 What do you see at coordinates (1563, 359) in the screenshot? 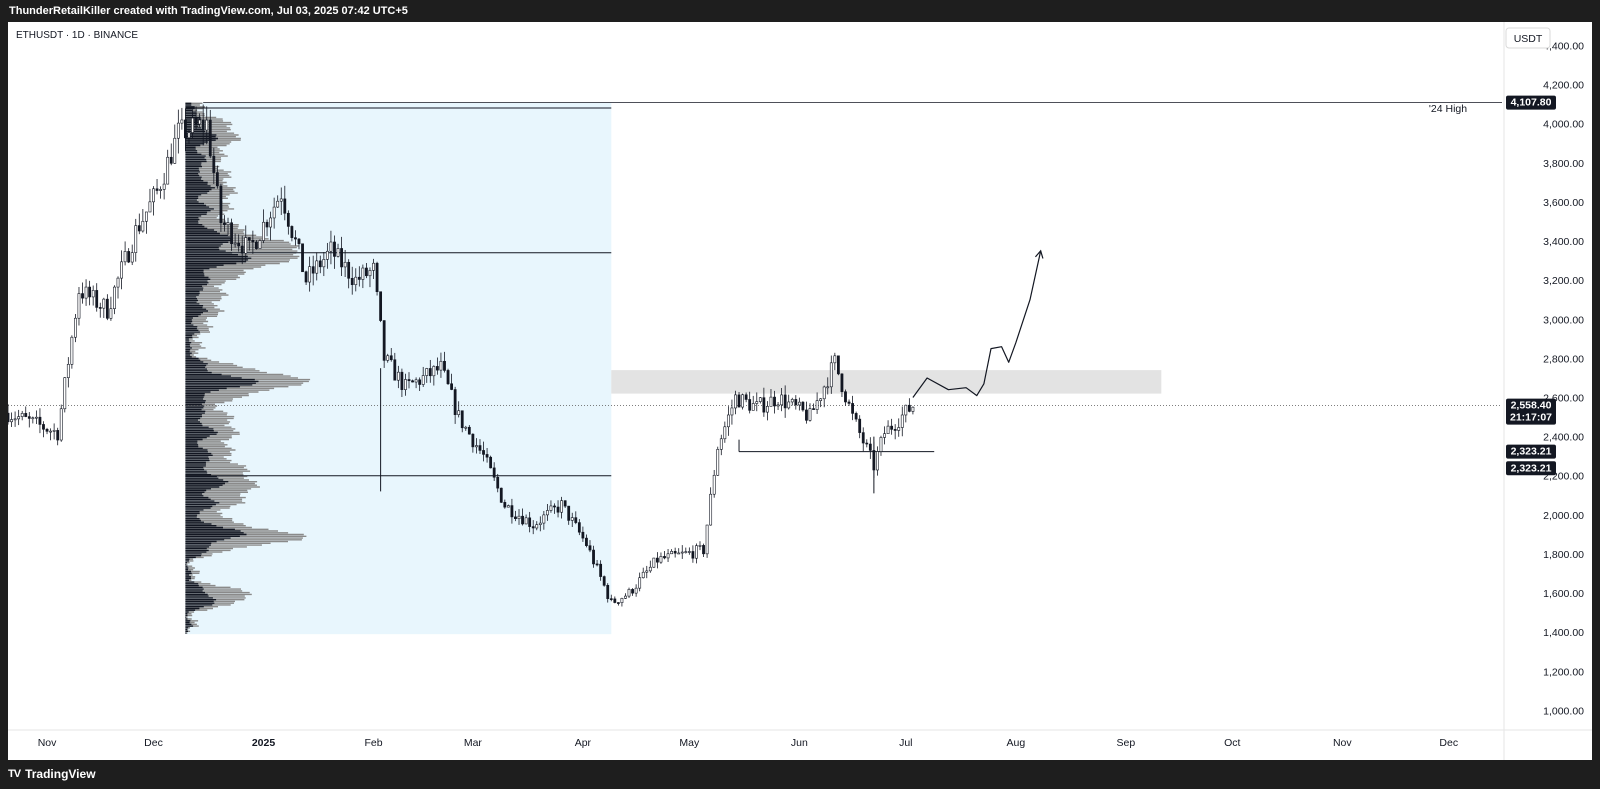
I see `price-axis-tick-label: 2,800.00` at bounding box center [1563, 359].